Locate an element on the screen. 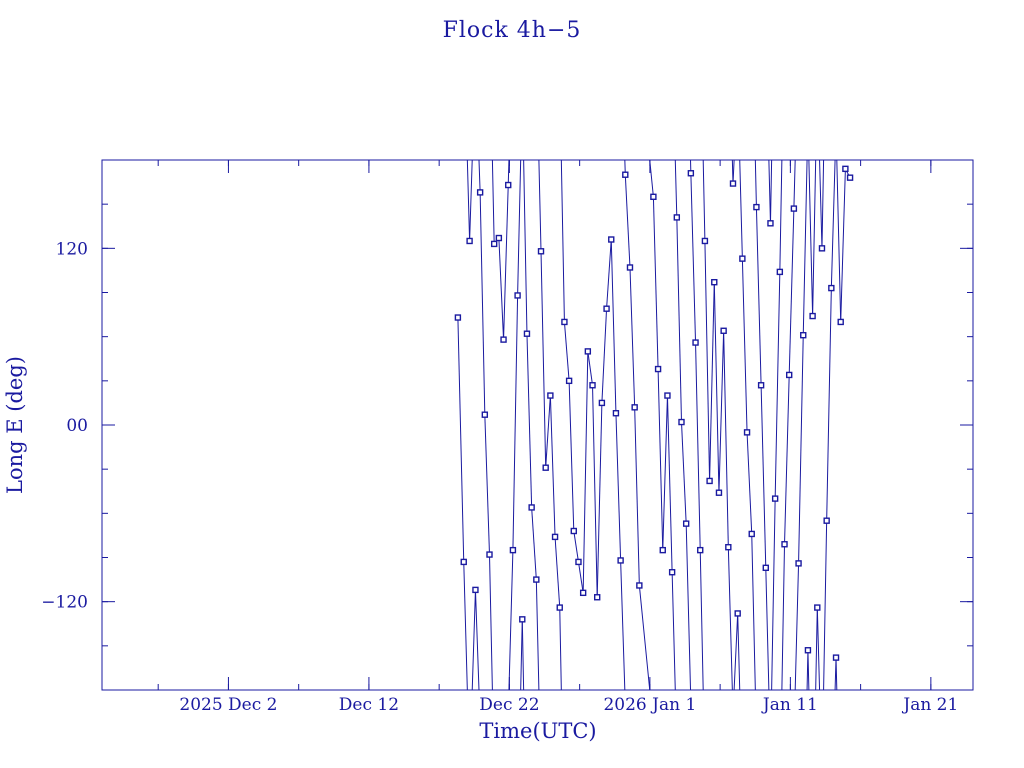 The width and height of the screenshot is (1024, 768). x-axis-label: Time(UTC) is located at coordinates (537, 731).